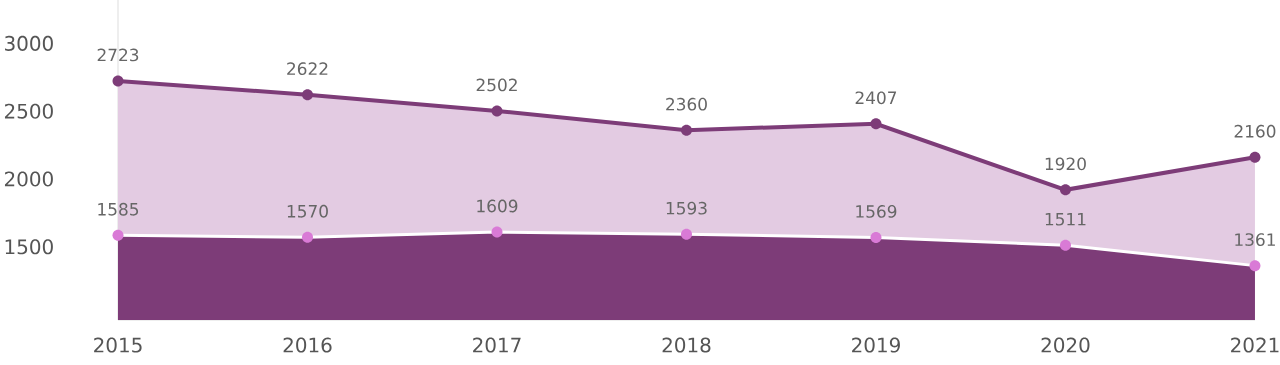 This screenshot has width=1280, height=365. Describe the element at coordinates (118, 209) in the screenshot. I see `data-label: 1585` at that location.